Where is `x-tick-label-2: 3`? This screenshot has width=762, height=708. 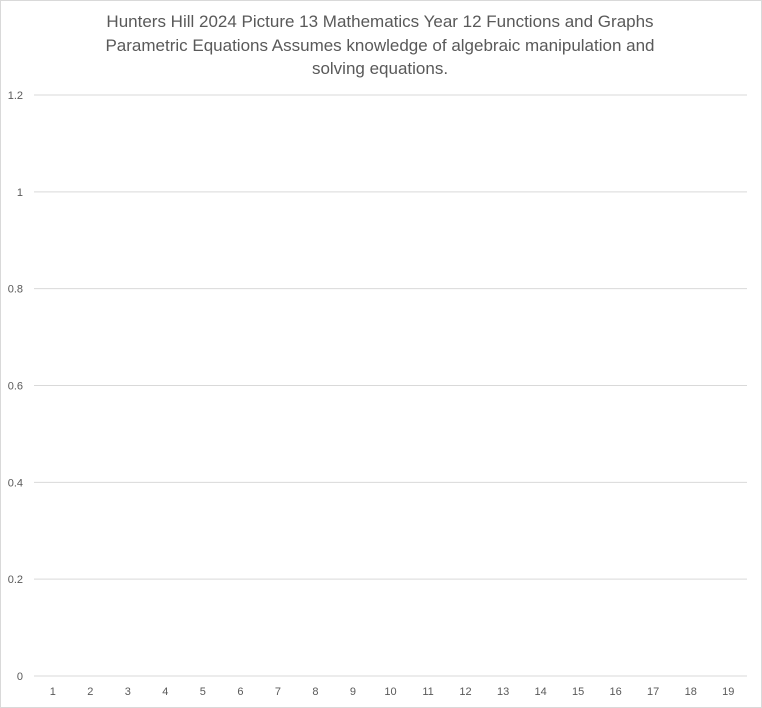 x-tick-label-2: 3 is located at coordinates (128, 692).